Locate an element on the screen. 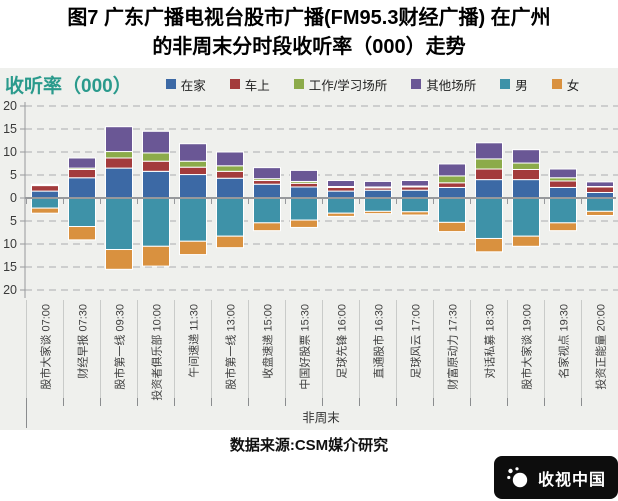 Image resolution: width=618 pixels, height=501 pixels. legend-label: 在家 is located at coordinates (193, 85).